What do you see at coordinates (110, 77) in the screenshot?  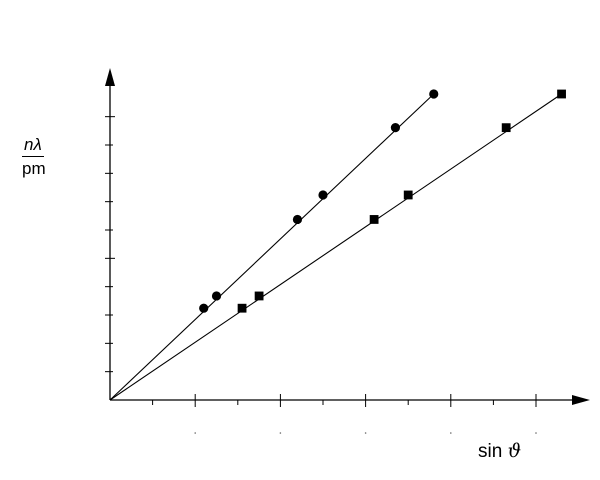 I see `y-axis-arrowhead` at bounding box center [110, 77].